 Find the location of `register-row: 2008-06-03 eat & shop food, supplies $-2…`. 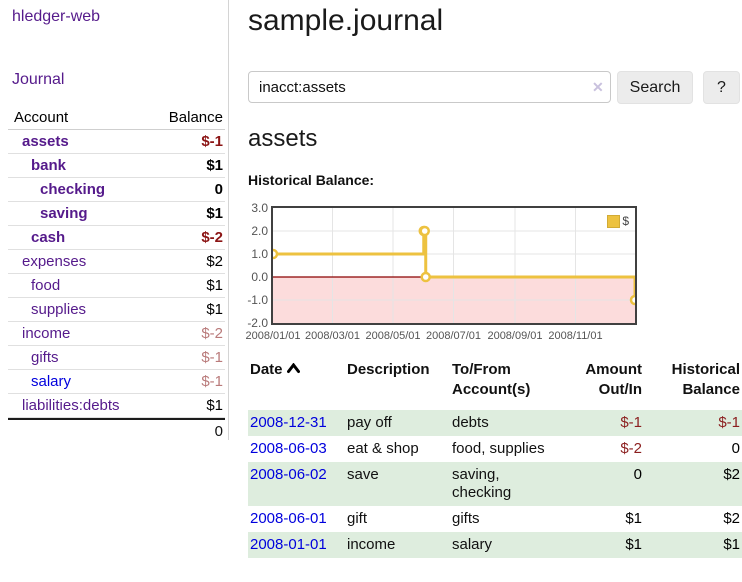

register-row: 2008-06-03 eat & shop food, supplies $-2… is located at coordinates (495, 449).